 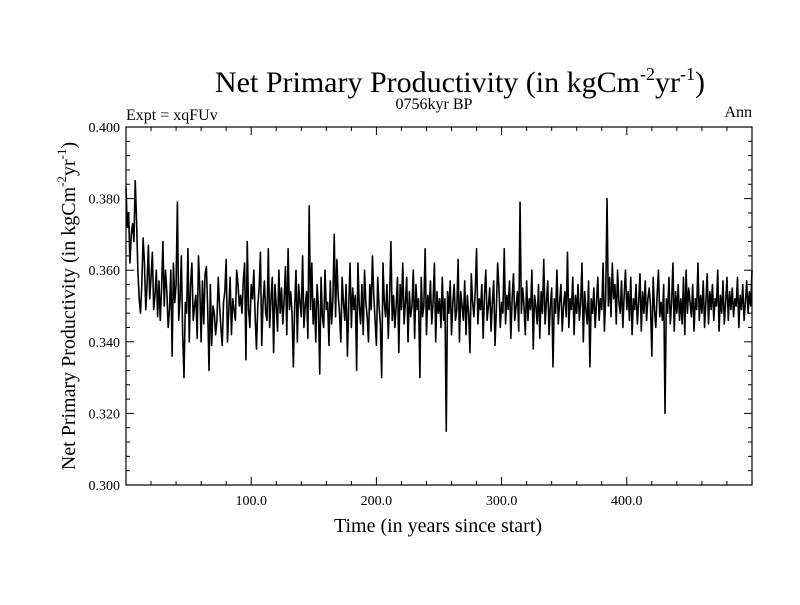 I want to click on title-mid: yr, so click(x=667, y=82).